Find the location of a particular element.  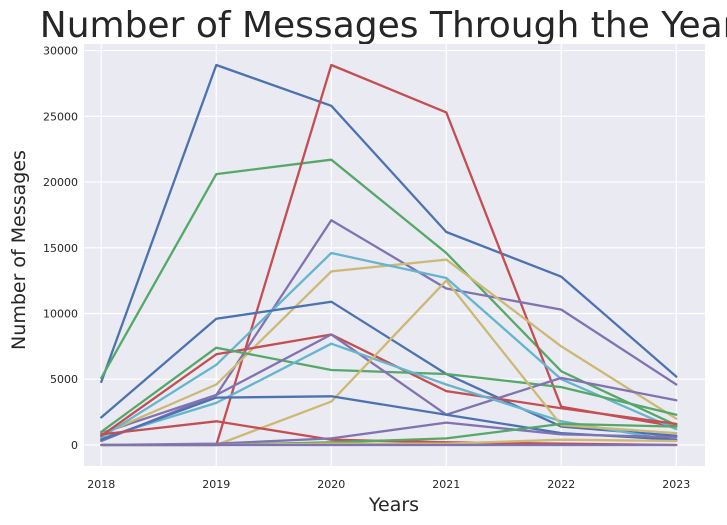

y-tick-label: 15000 is located at coordinates (60, 248).